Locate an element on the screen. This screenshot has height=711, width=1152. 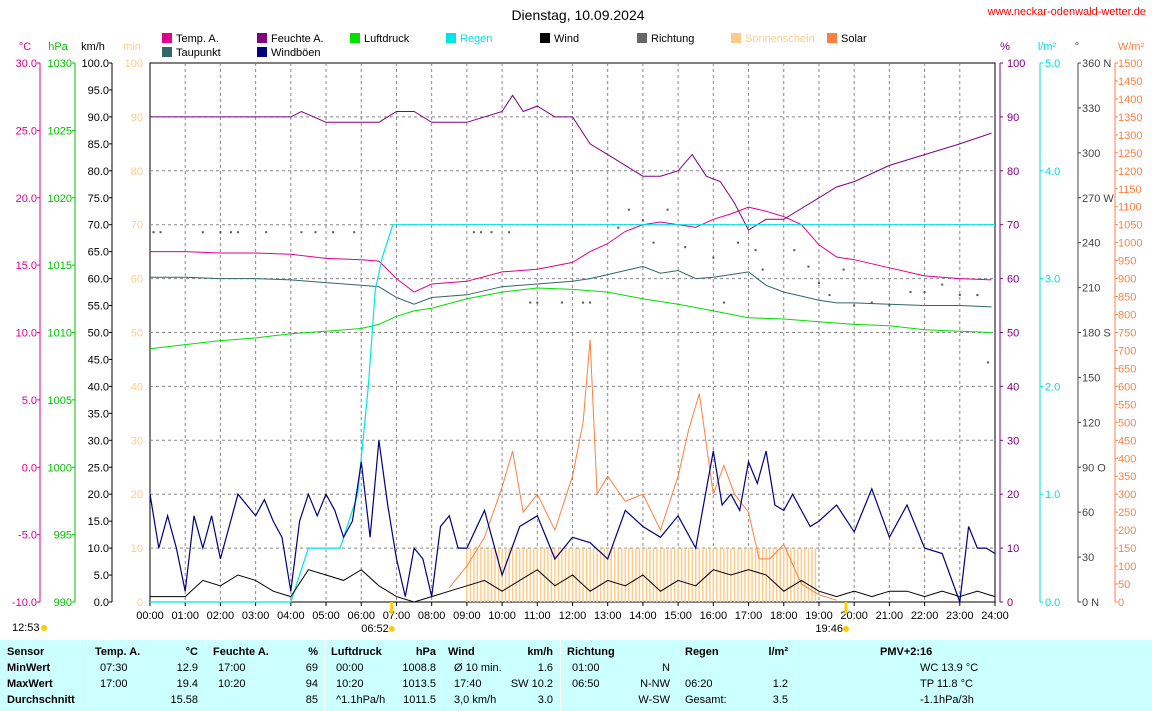
sun-markers: 06:52 19:46 12:53 is located at coordinates (430, 618).